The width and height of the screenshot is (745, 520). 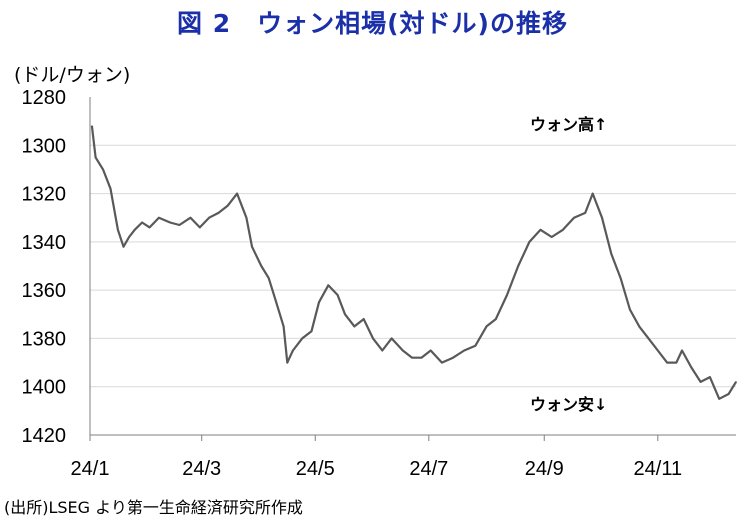 What do you see at coordinates (315, 469) in the screenshot?
I see `x-tick-label: 24/5` at bounding box center [315, 469].